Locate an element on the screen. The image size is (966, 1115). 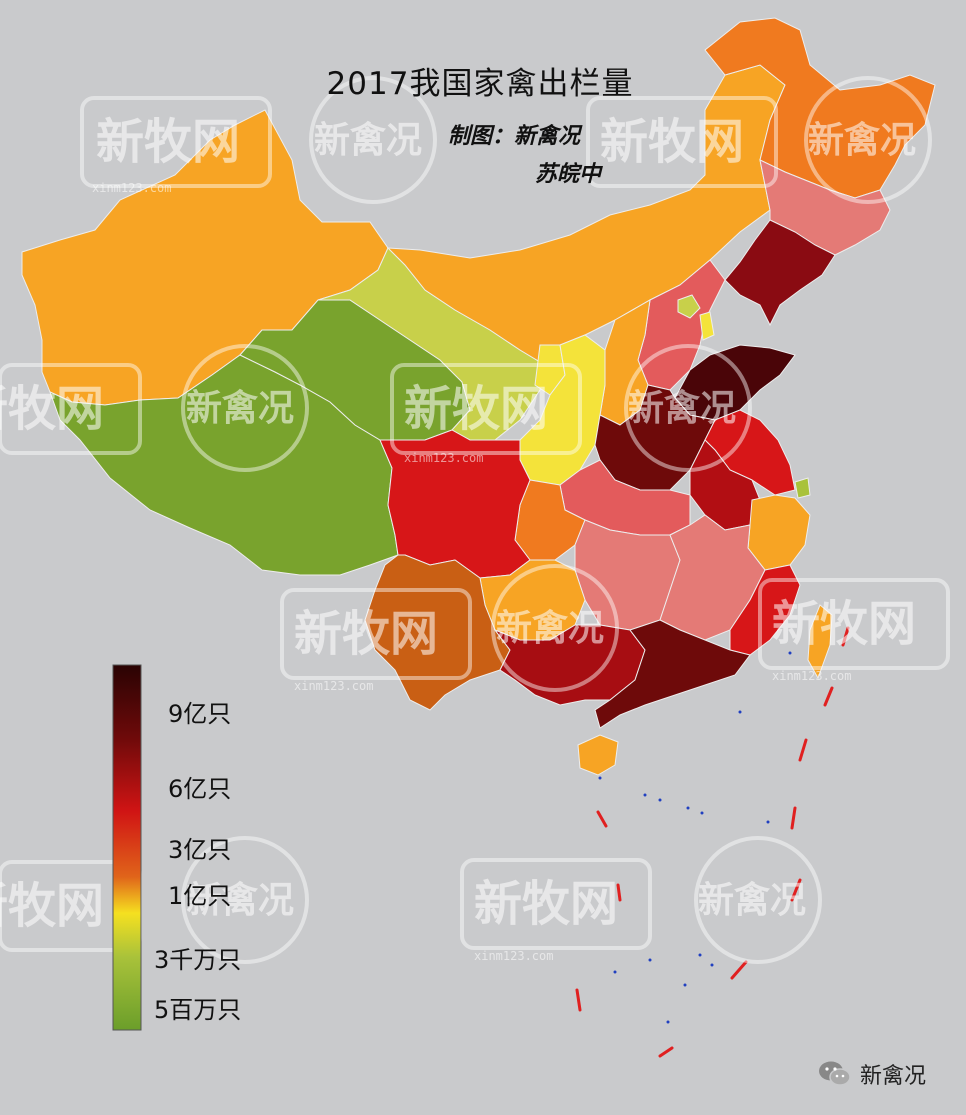
region-fujian is located at coordinates (765, 610).